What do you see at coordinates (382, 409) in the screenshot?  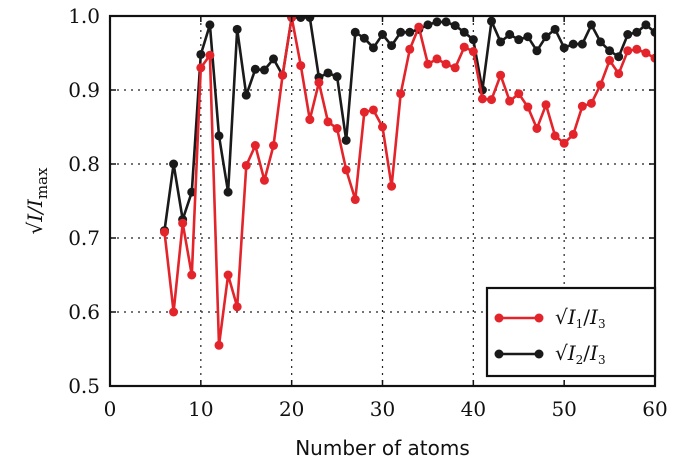 I see `x-tick-label: 30` at bounding box center [382, 409].